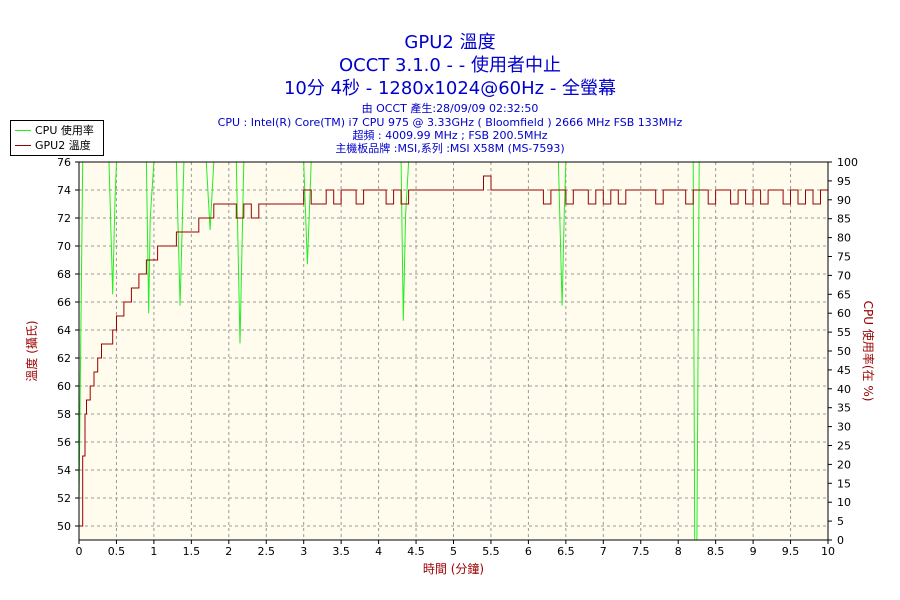 This screenshot has height=600, width=900. What do you see at coordinates (844, 257) in the screenshot?
I see `y-right-tick-label: 75` at bounding box center [844, 257].